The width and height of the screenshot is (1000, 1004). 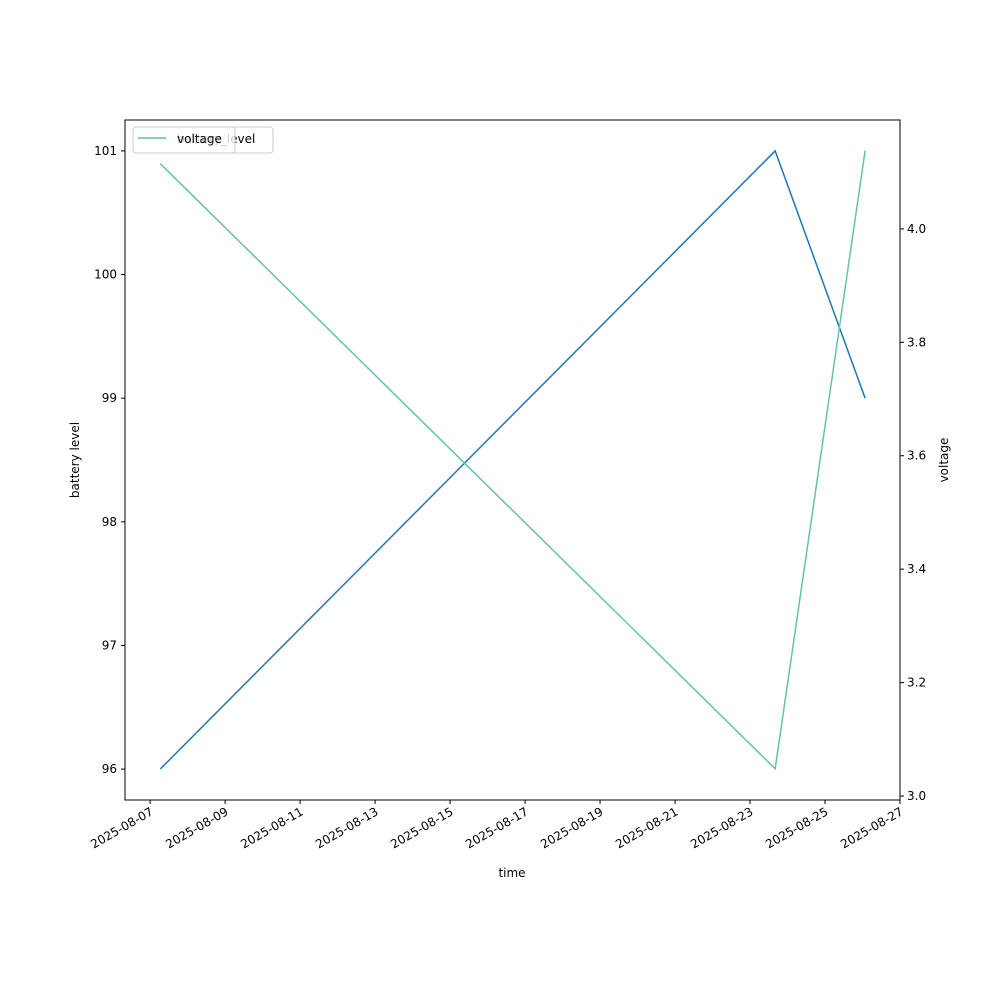 I want to click on y-tick-label: 99, so click(x=109, y=398).